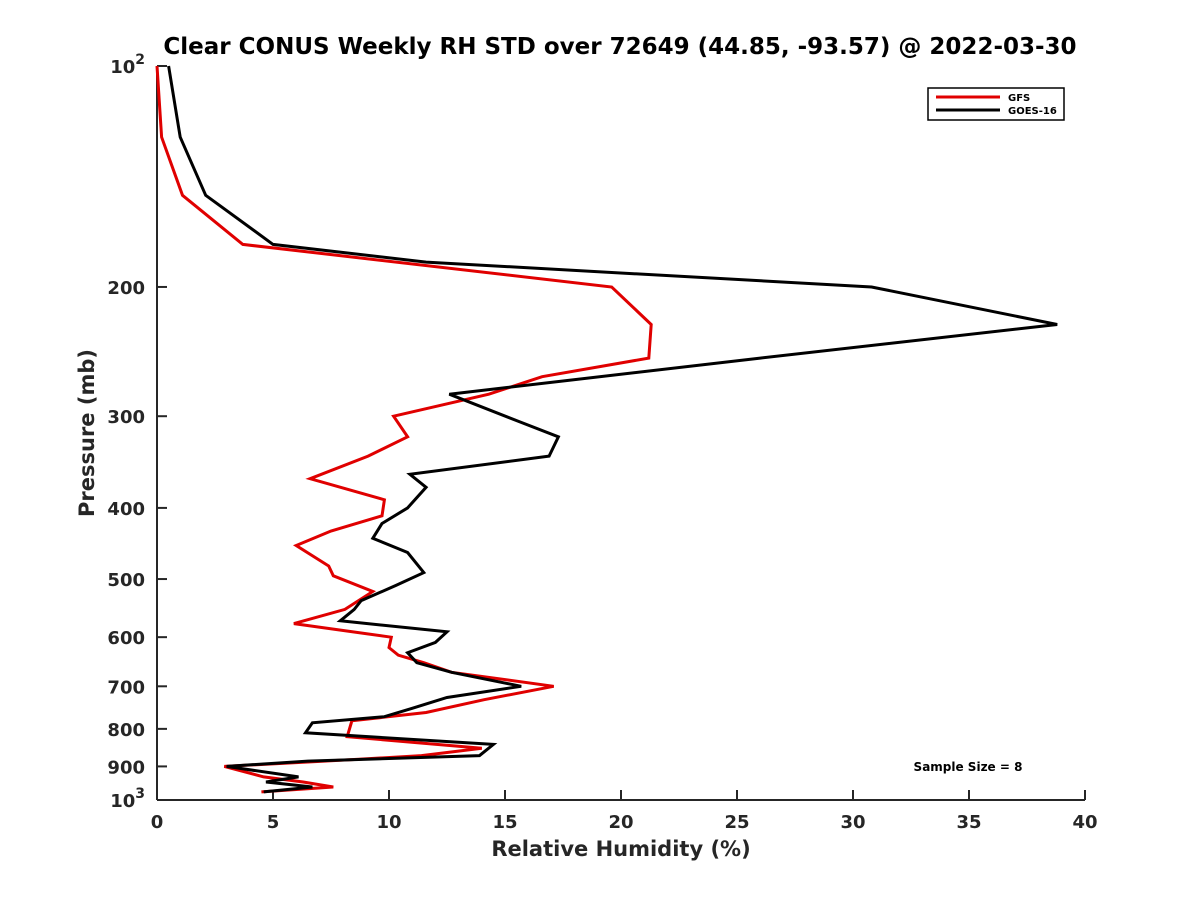 The image size is (1200, 900). I want to click on x-tick-label: 20, so click(620, 822).